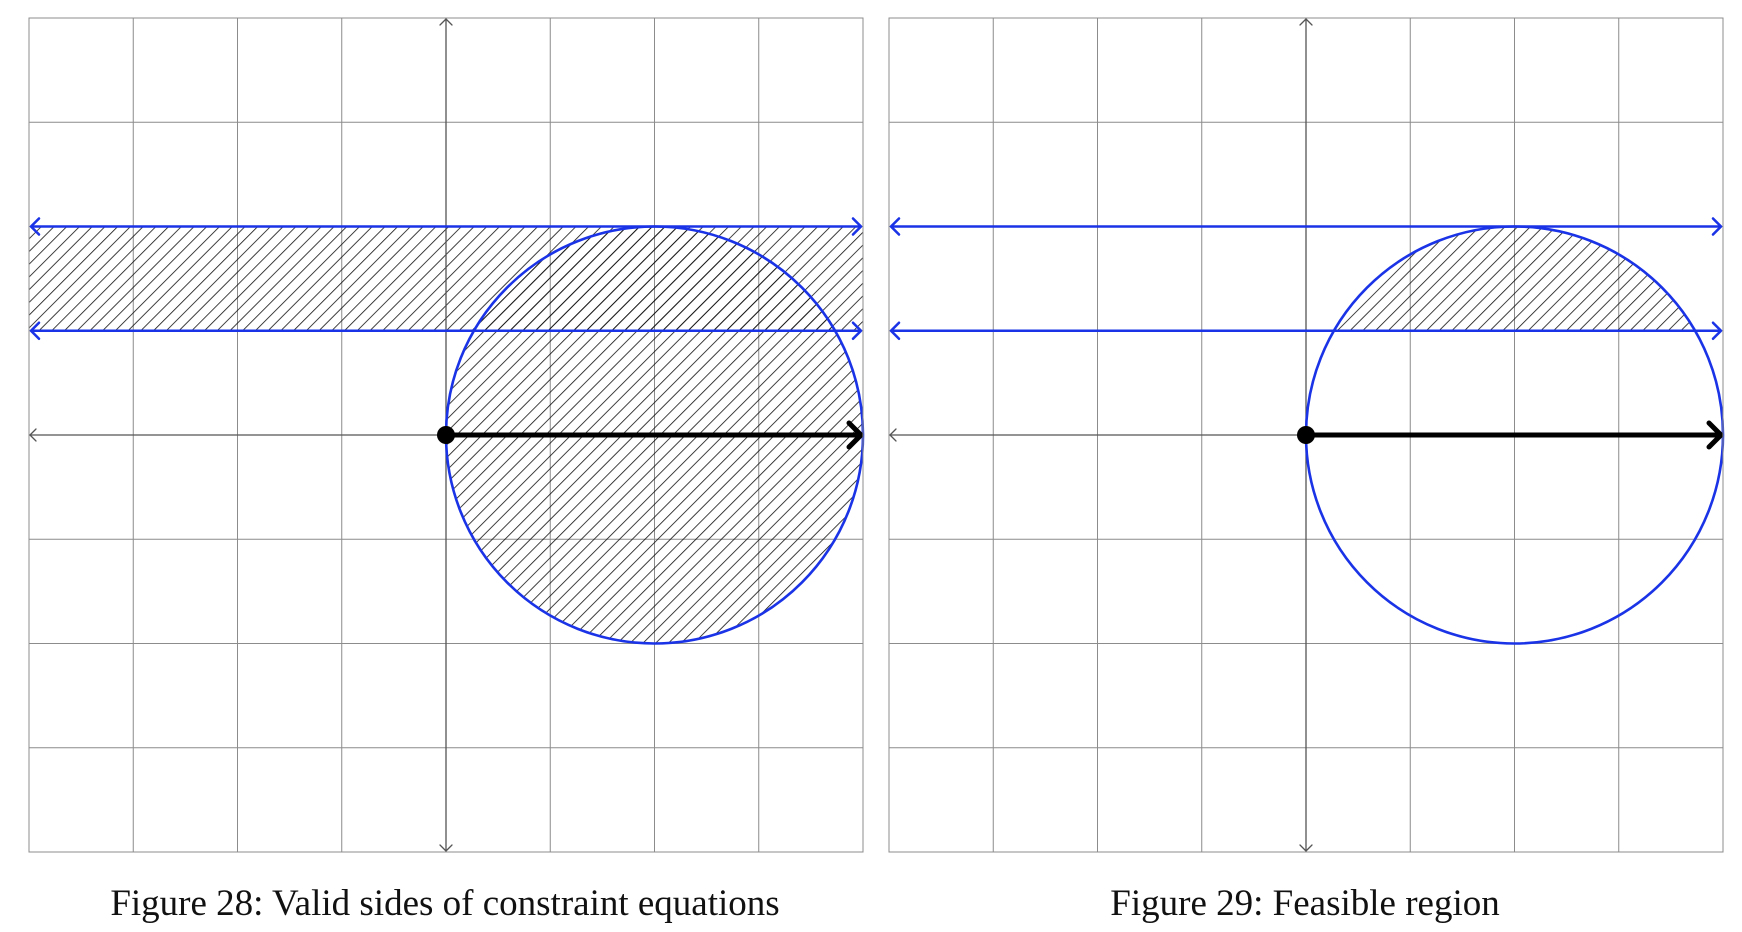  I want to click on hatched-feasible-region, so click(1514, 278).